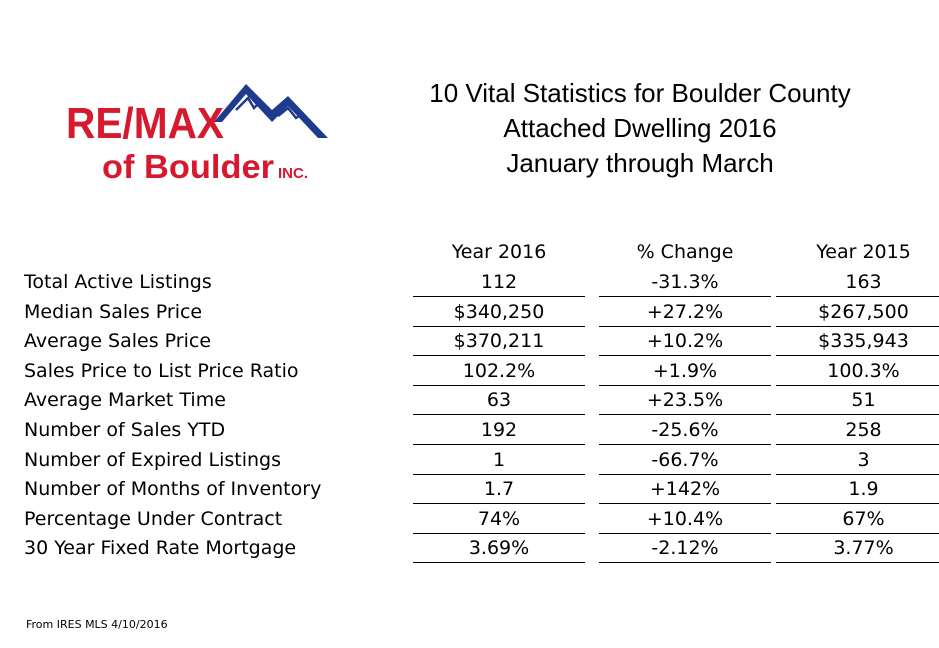 The height and width of the screenshot is (648, 939). I want to click on value-year-2016: 74%, so click(499, 519).